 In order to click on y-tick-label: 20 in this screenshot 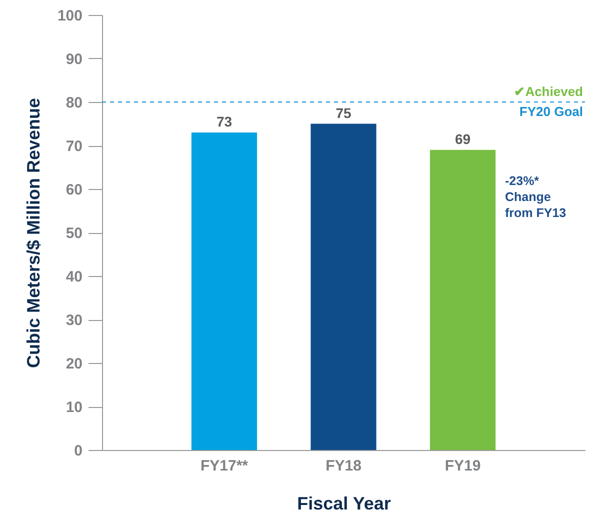, I will do `click(74, 364)`.